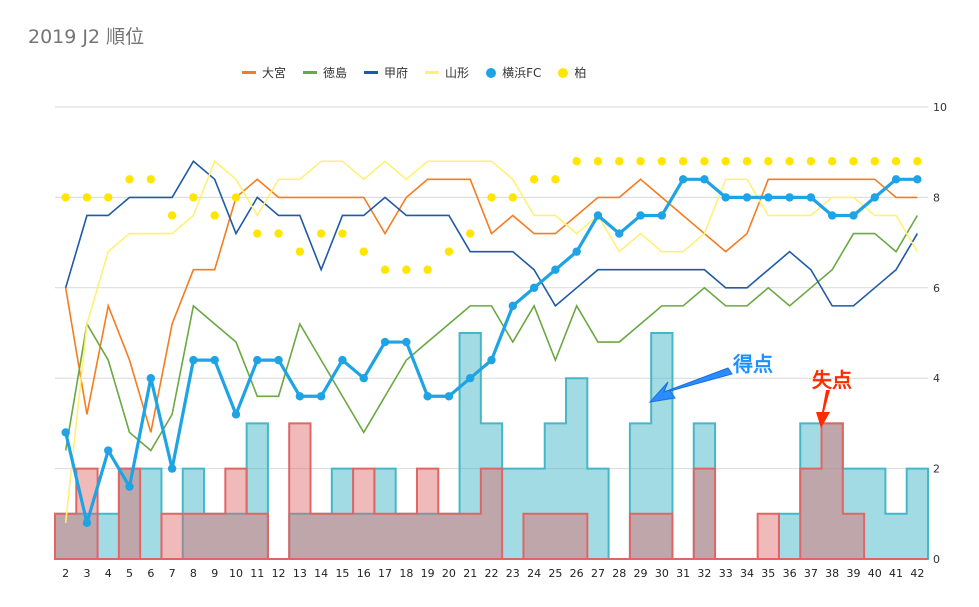  Describe the element at coordinates (470, 573) in the screenshot. I see `x-tick-label: 21` at that location.